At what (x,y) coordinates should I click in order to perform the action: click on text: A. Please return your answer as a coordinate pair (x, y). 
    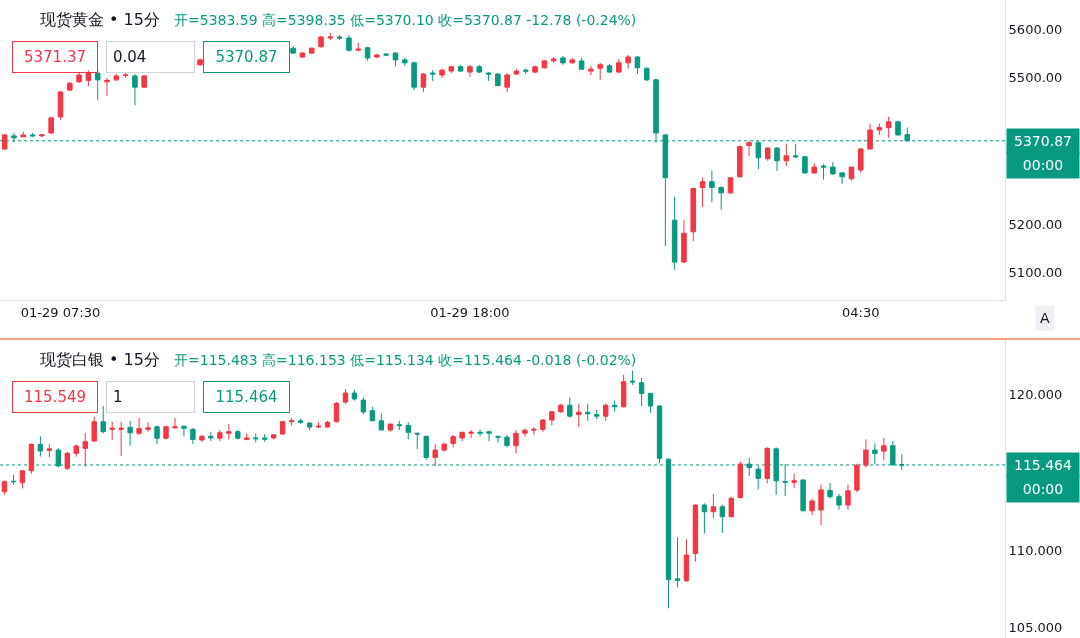
    Looking at the image, I should click on (1045, 318).